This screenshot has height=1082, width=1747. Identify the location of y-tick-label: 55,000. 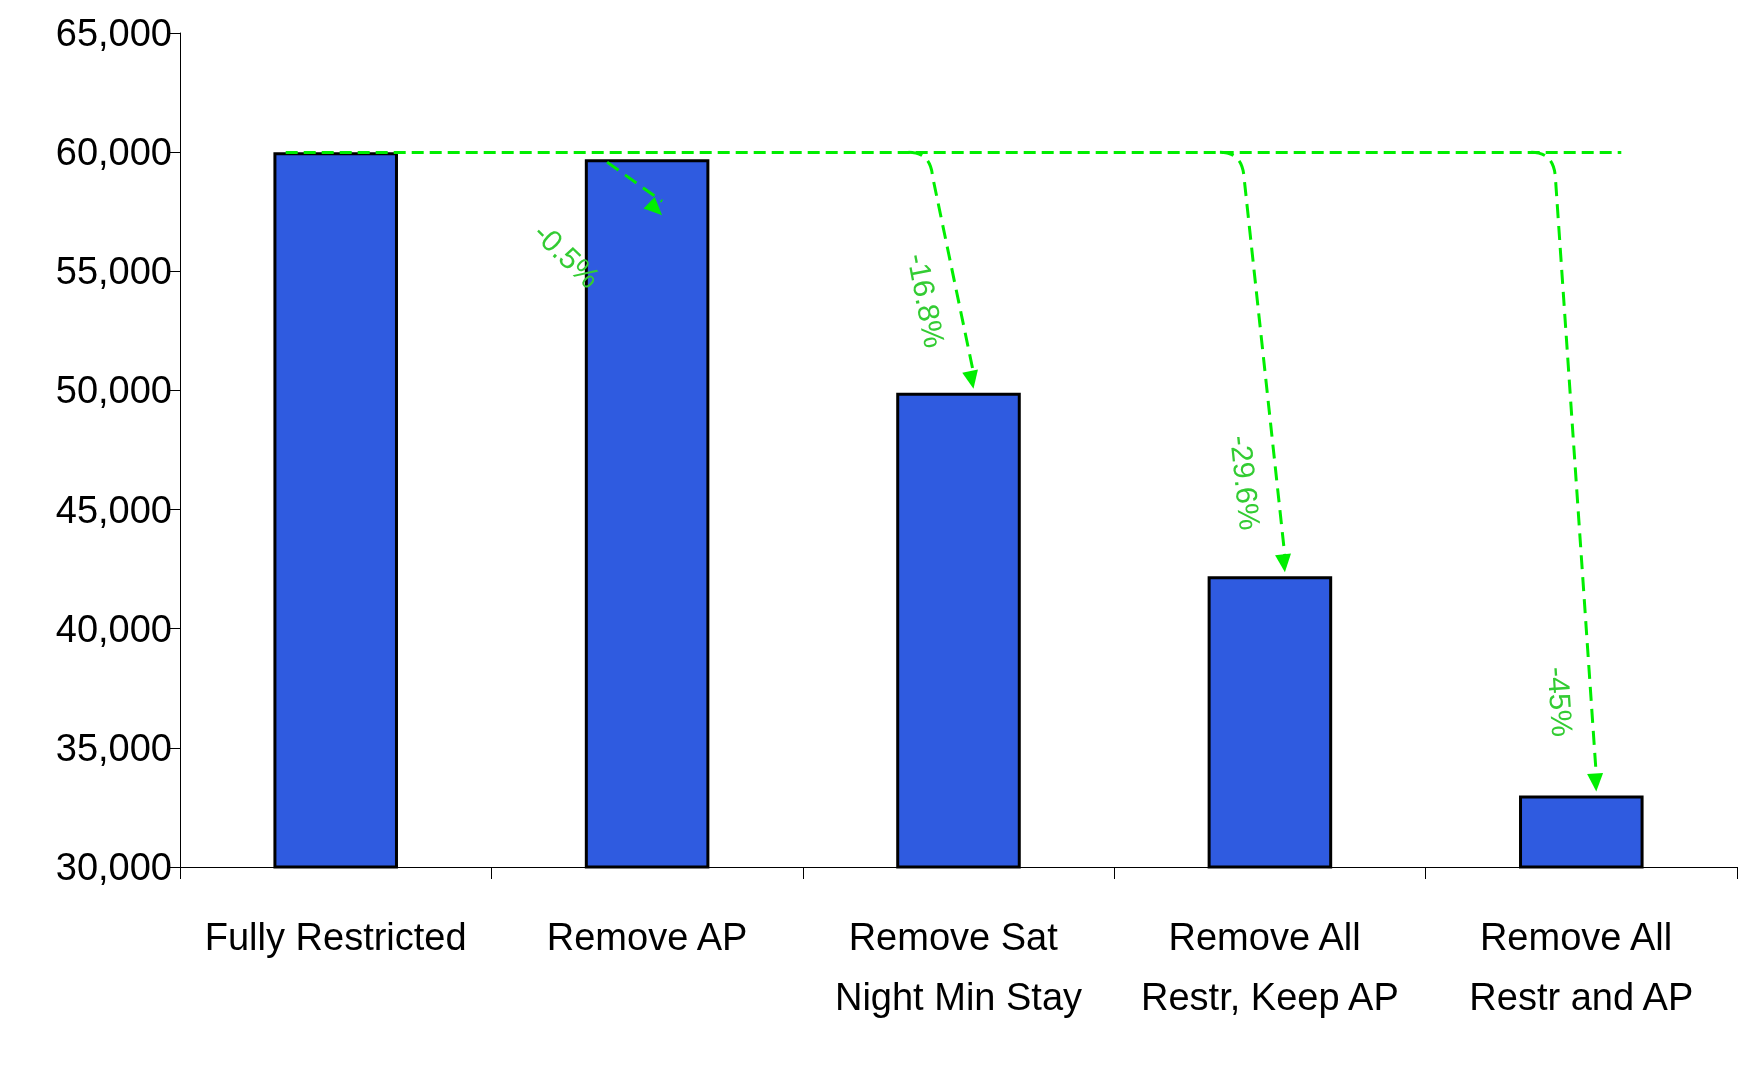
(113, 271).